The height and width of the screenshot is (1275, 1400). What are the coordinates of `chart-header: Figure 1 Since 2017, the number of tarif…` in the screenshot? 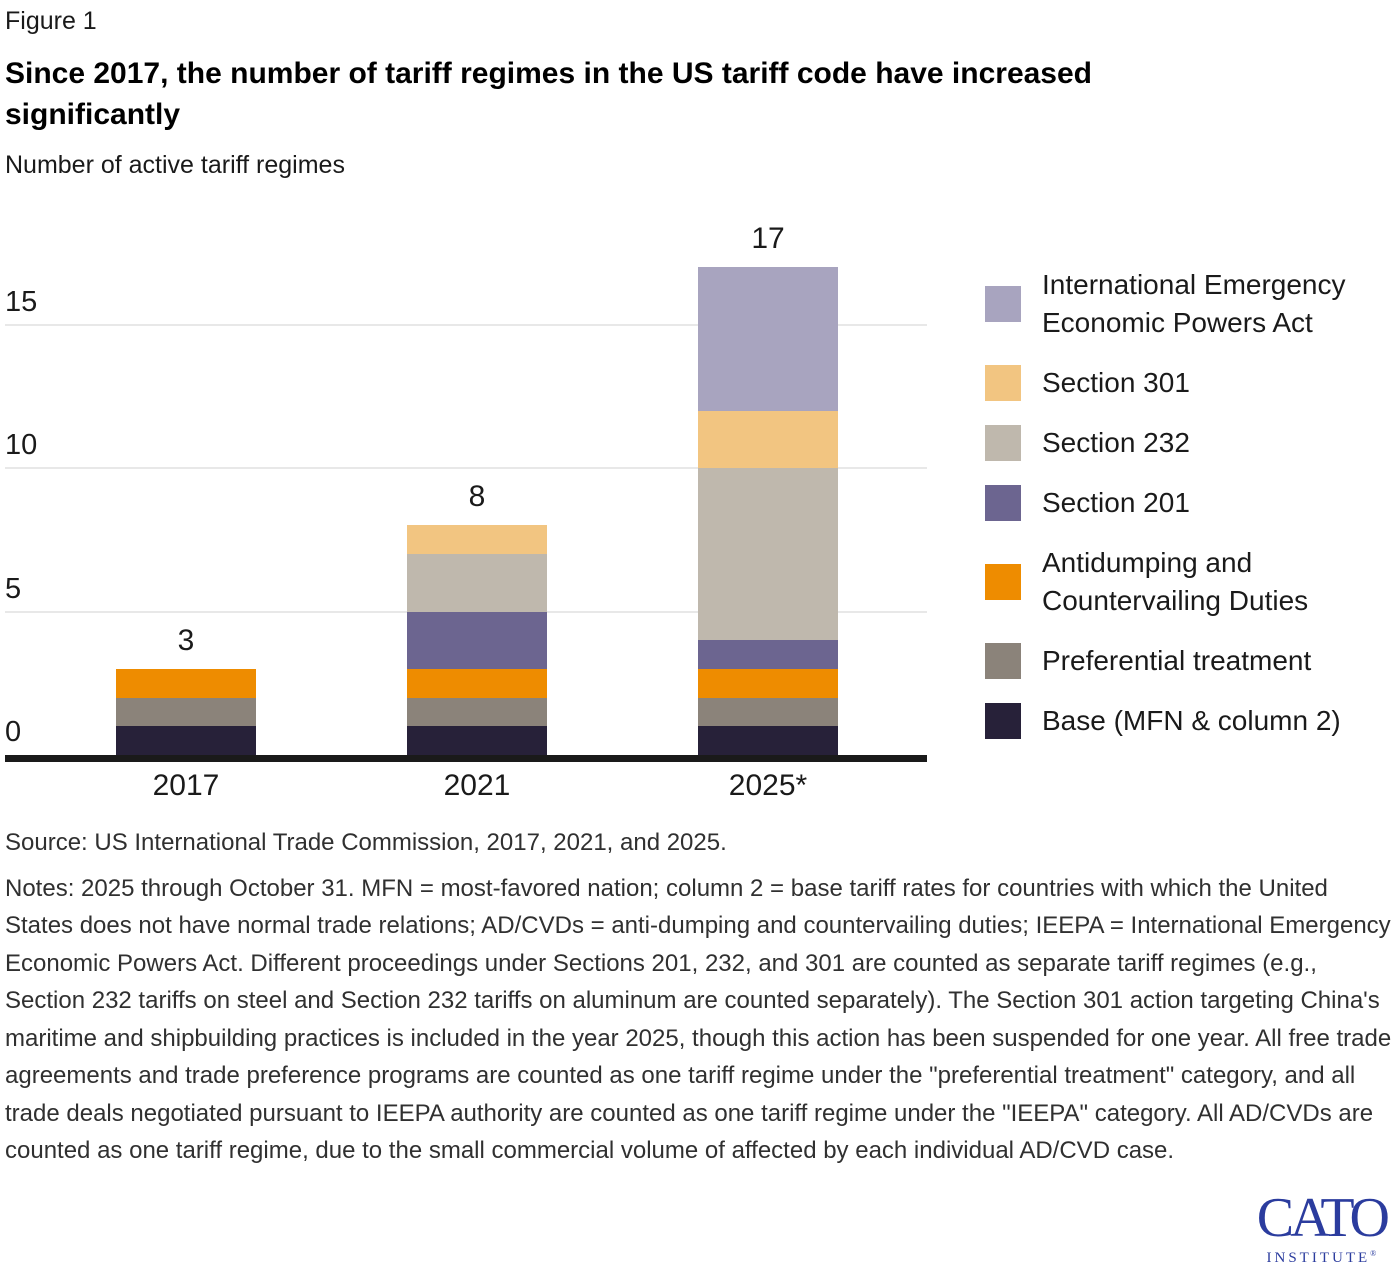 It's located at (695, 93).